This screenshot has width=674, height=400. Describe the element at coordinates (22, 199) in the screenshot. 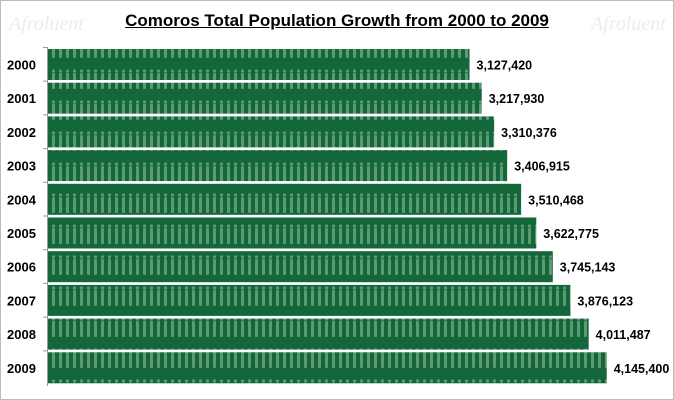

I see `y-tick-label: 2004` at that location.